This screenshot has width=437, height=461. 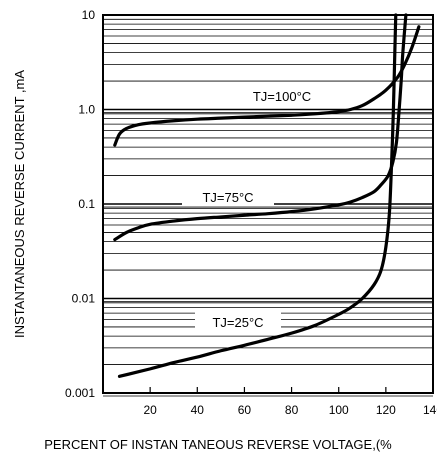 What do you see at coordinates (80, 393) in the screenshot?
I see `y-tick-label: 0.001` at bounding box center [80, 393].